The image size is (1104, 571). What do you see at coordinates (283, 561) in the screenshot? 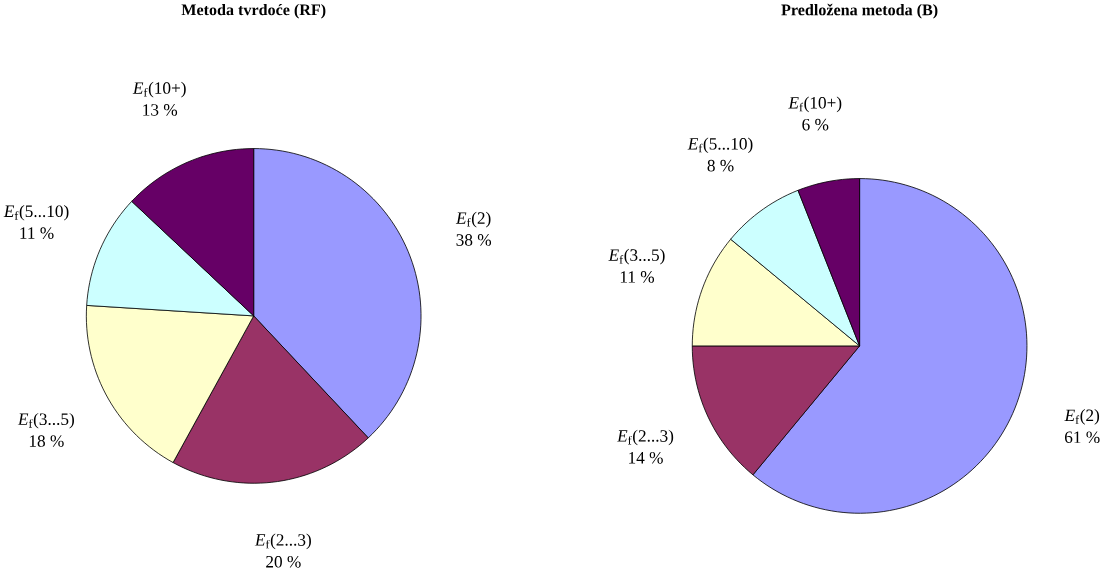
I see `data-label: 20 %` at bounding box center [283, 561].